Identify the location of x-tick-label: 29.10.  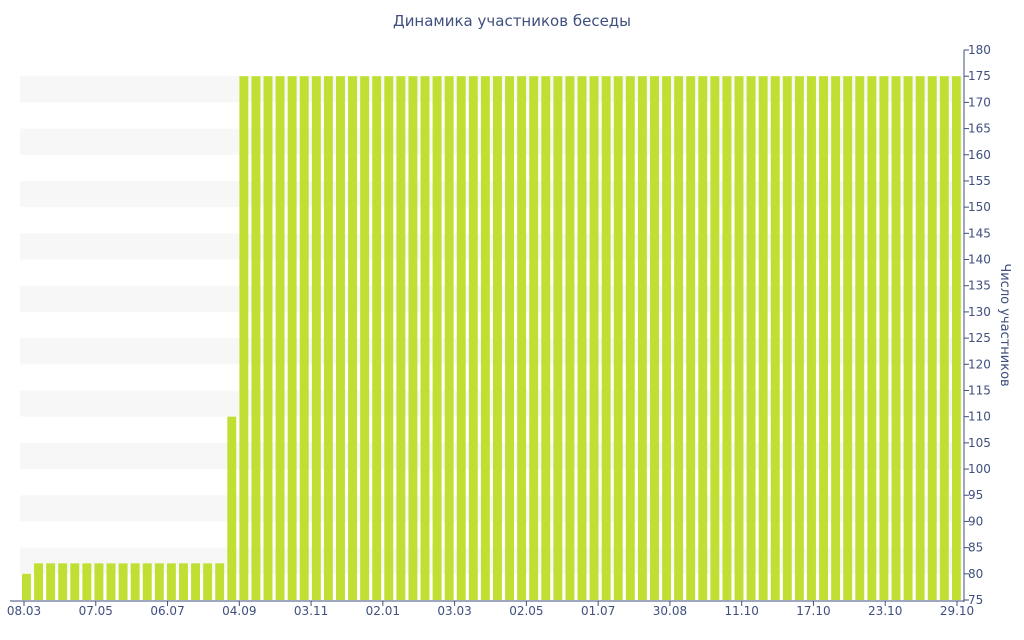
(957, 611).